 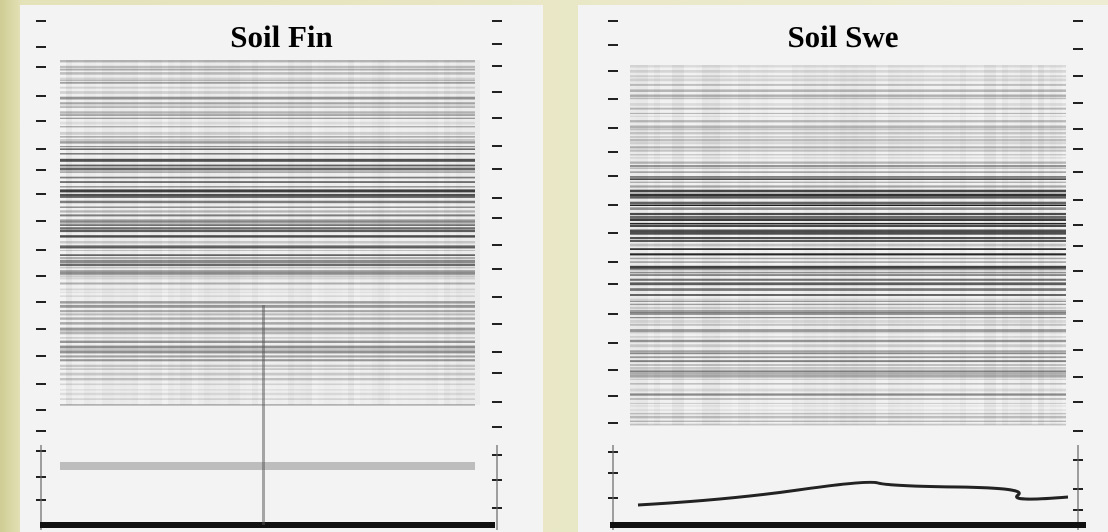 What do you see at coordinates (843, 36) in the screenshot?
I see `panel-title: Soil Swe` at bounding box center [843, 36].